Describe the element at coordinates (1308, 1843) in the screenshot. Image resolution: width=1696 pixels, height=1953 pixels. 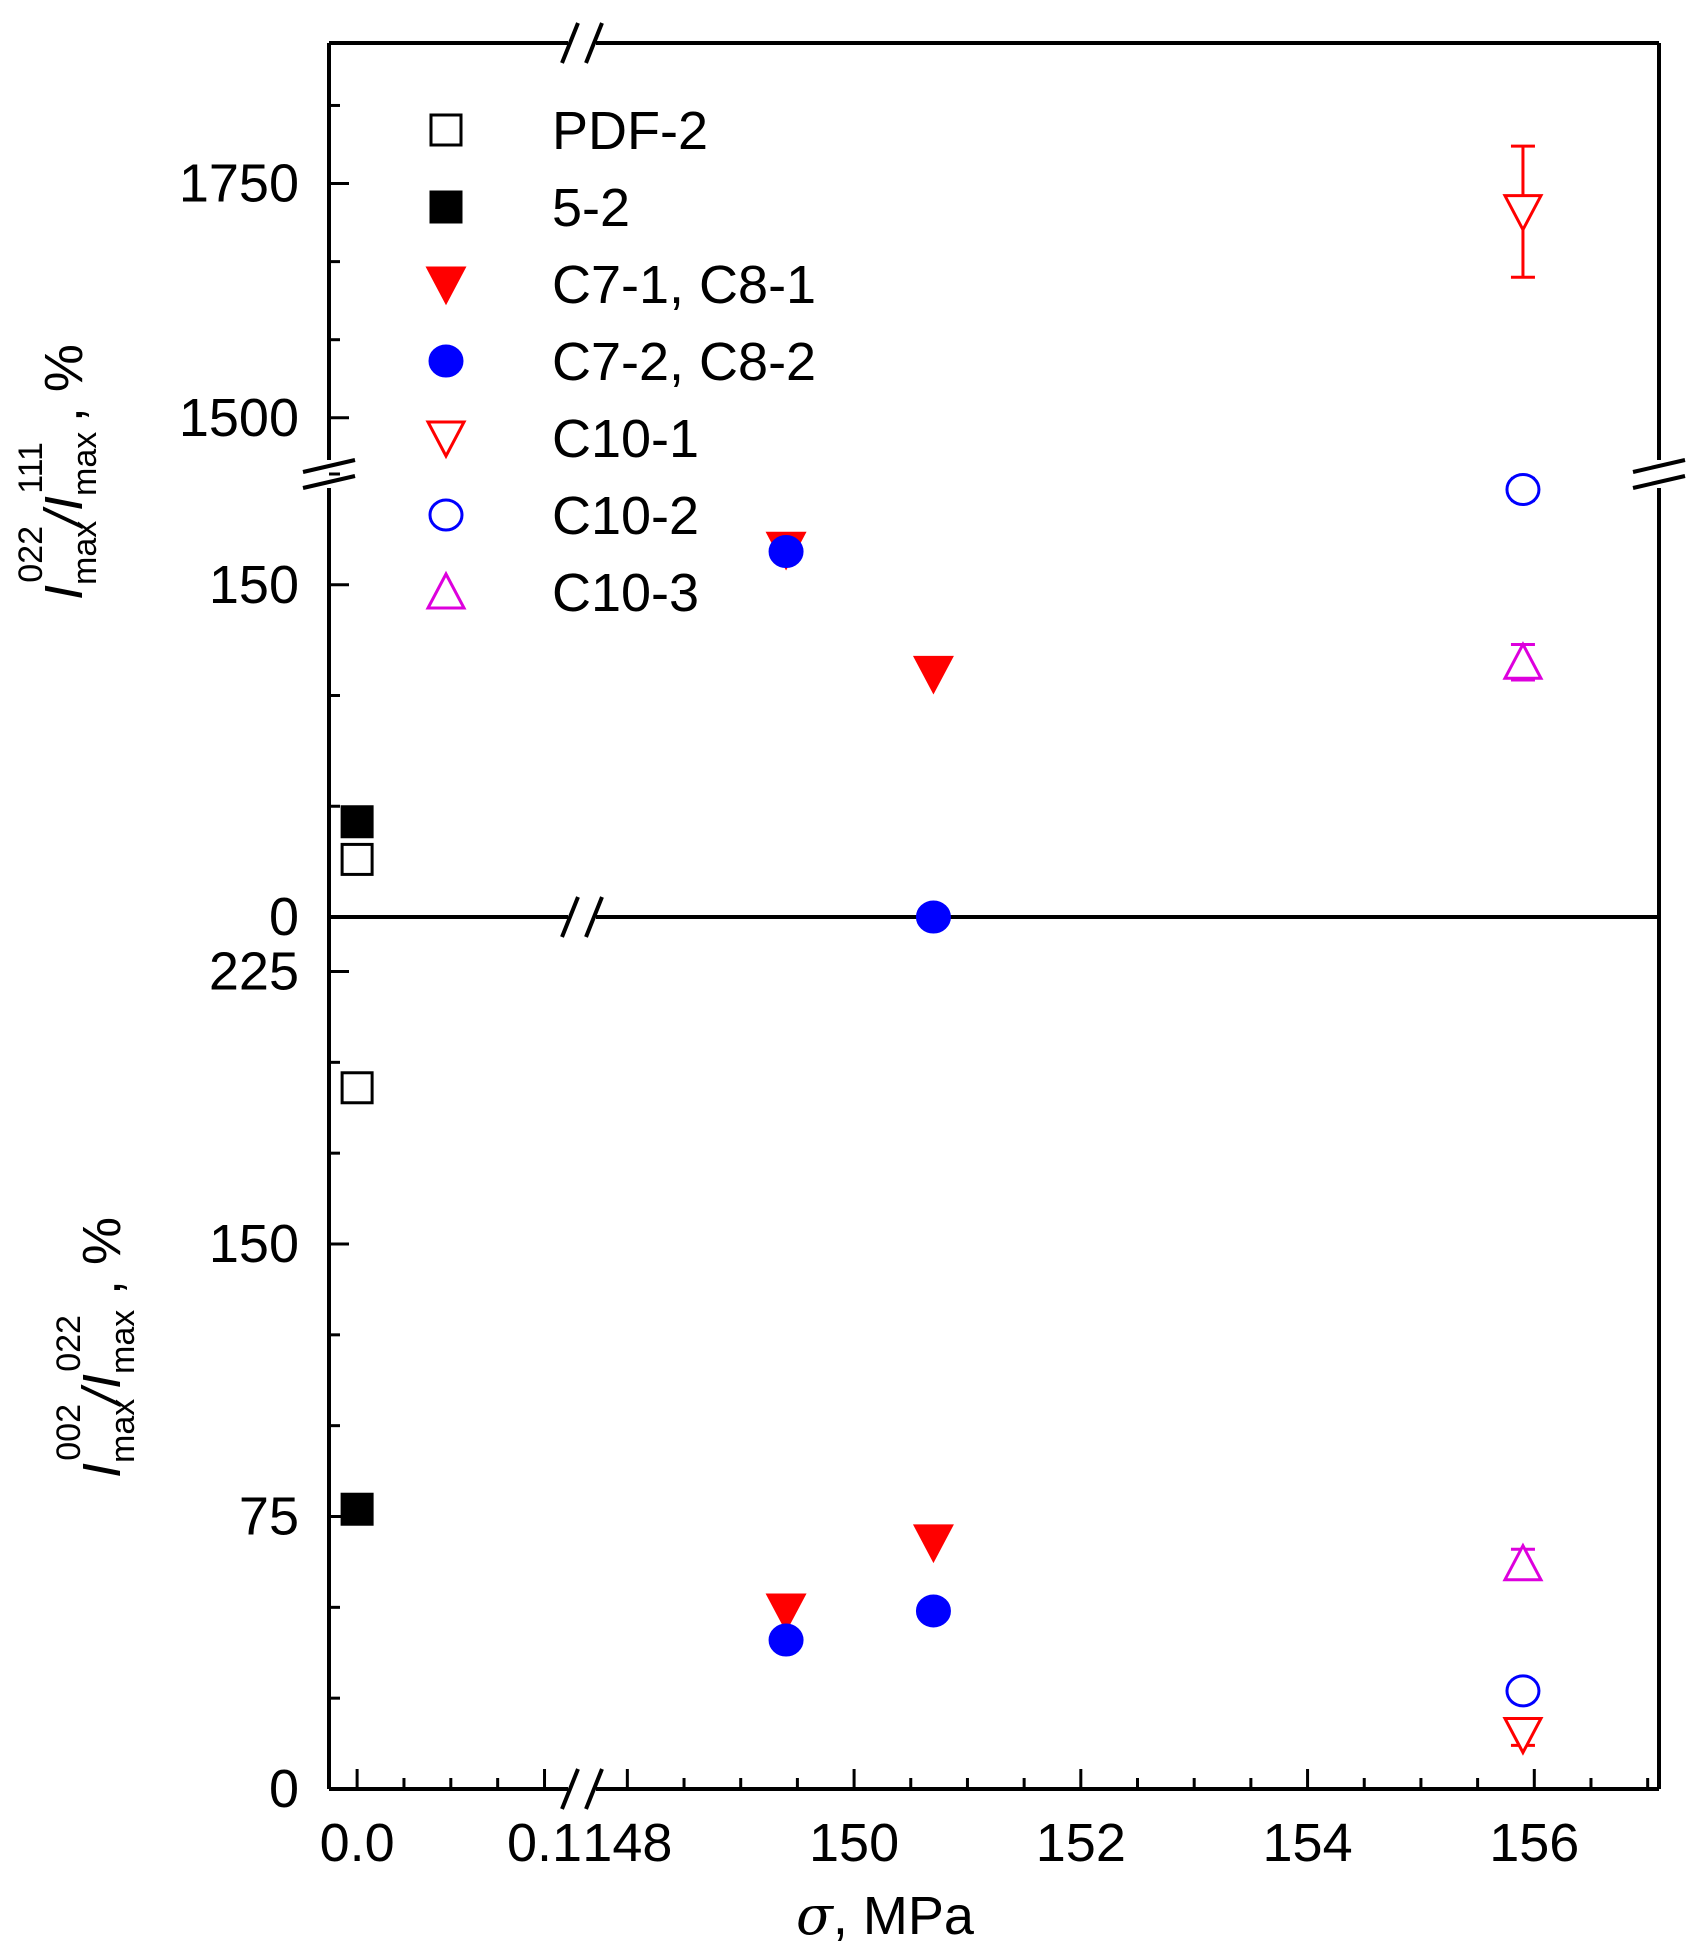
I see `xtick-label: 154` at that location.